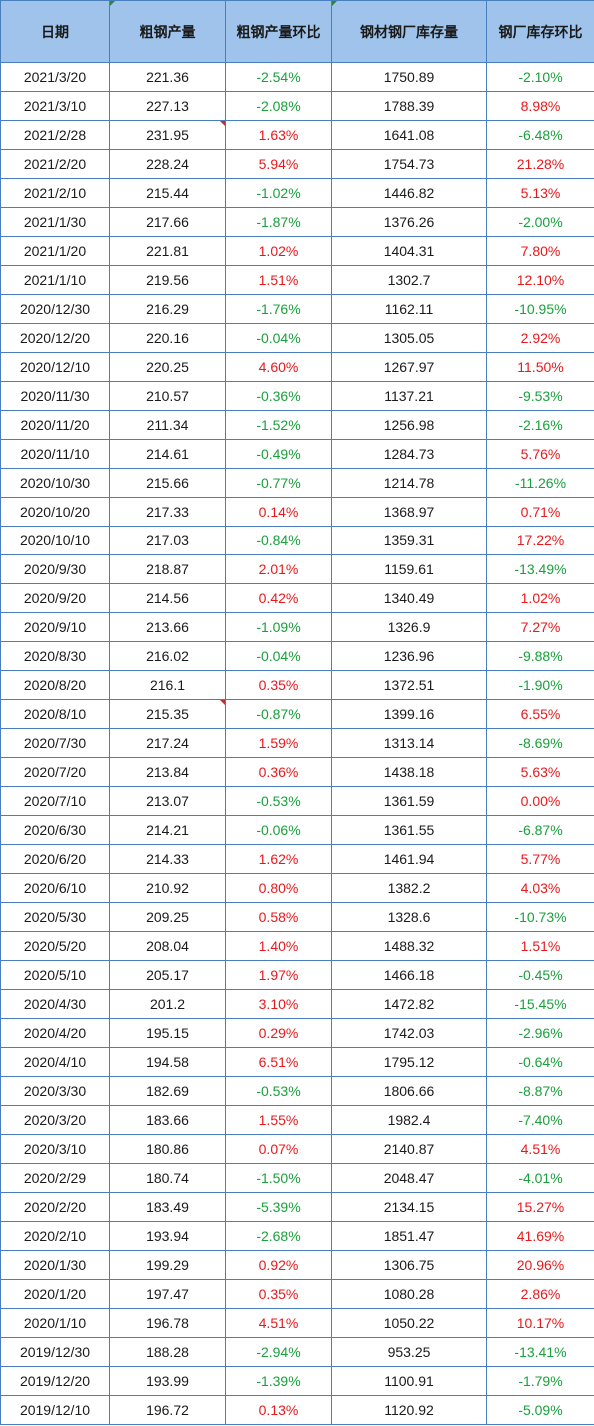  What do you see at coordinates (409, 1322) in the screenshot?
I see `cell-mill-inventory: 1050.22` at bounding box center [409, 1322].